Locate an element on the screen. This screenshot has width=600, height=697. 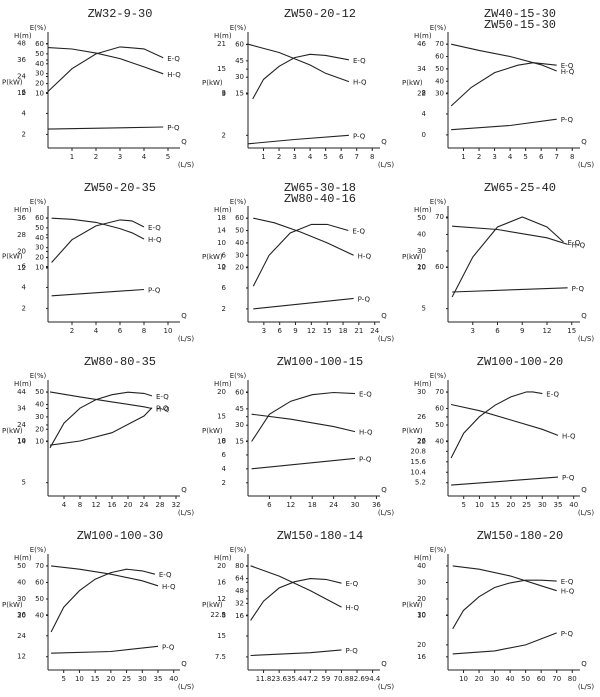
chart-title: ZW50-20-12 is located at coordinates (320, 14).